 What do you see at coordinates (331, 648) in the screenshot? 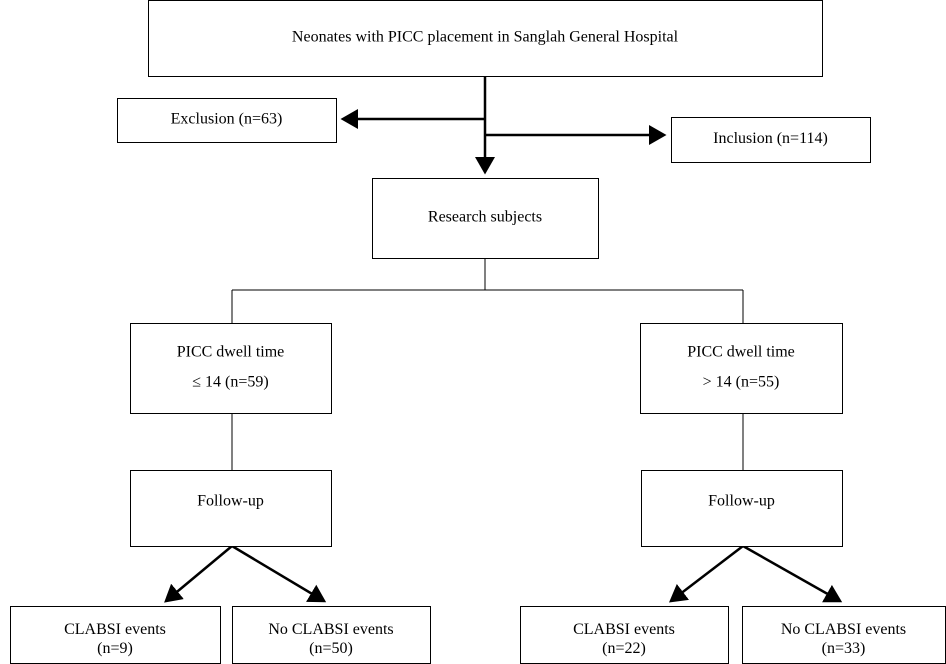
I see `node-label: (n=50)` at bounding box center [331, 648].